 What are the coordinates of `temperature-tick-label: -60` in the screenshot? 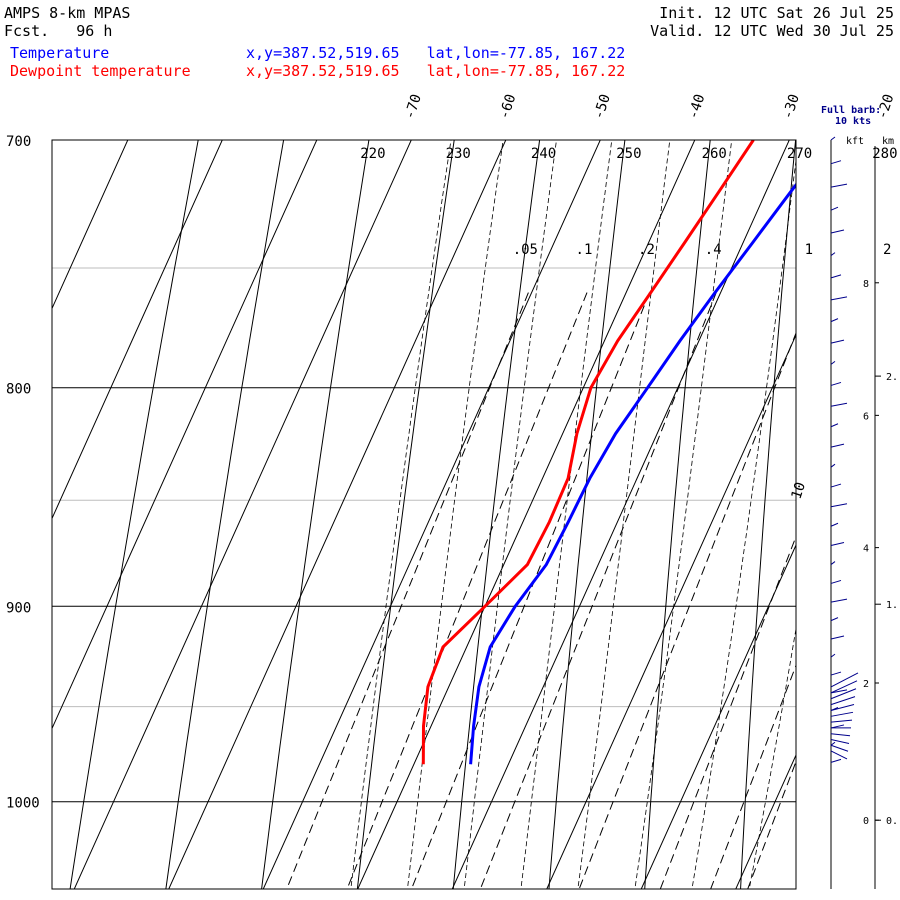 It's located at (507, 106).